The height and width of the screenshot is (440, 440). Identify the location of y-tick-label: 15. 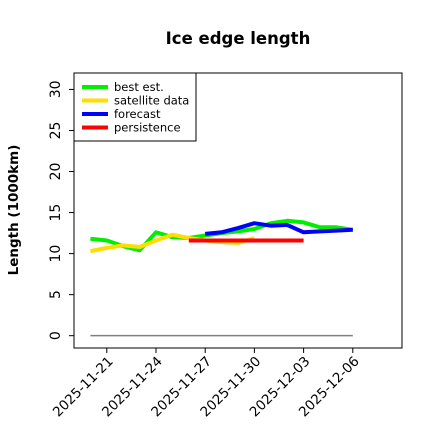
(56, 213).